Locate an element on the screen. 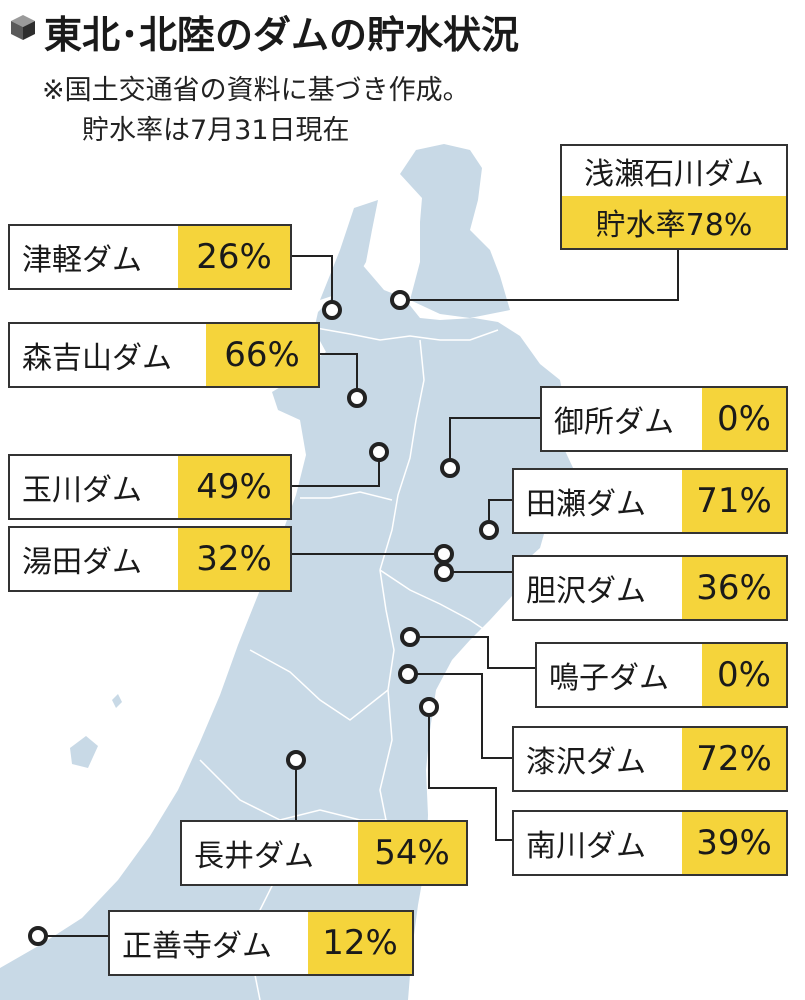 Image resolution: width=805 pixels, height=1000 pixels. marker-nagai is located at coordinates (296, 760).